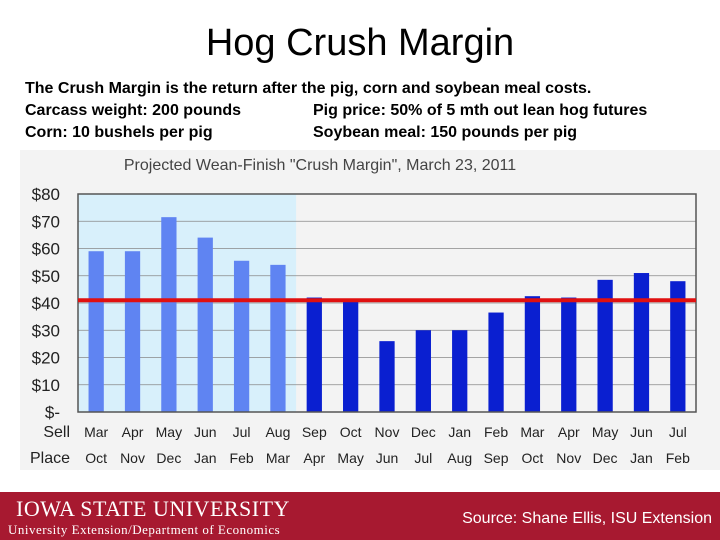 The image size is (720, 540). What do you see at coordinates (153, 508) in the screenshot?
I see `university-logo-text: Iowa State University` at bounding box center [153, 508].